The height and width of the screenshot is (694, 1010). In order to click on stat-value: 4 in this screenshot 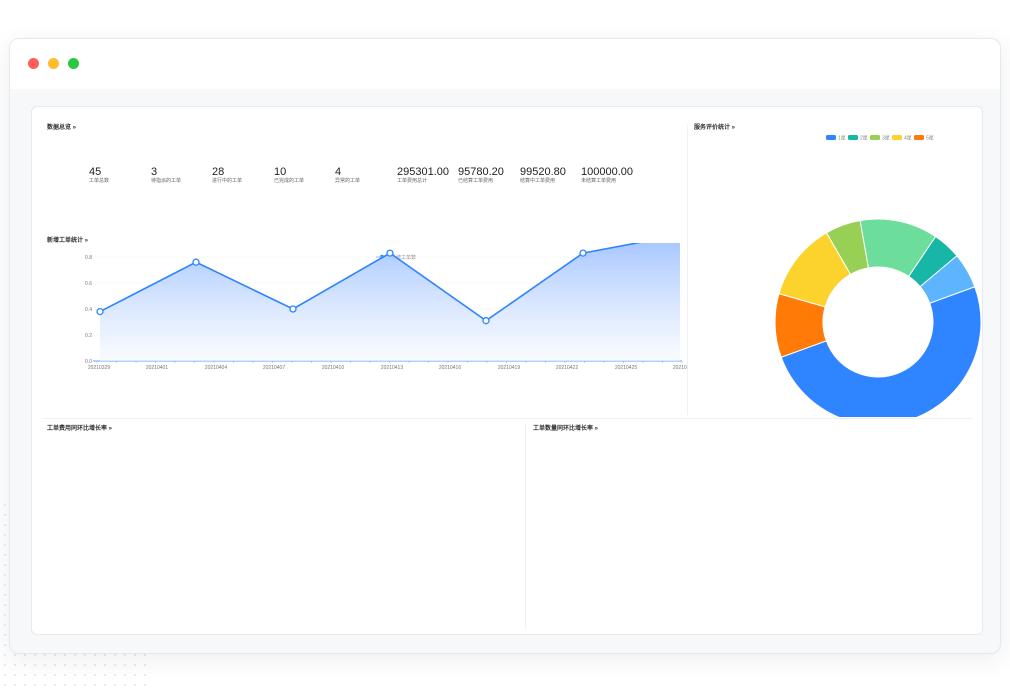, I will do `click(338, 172)`.